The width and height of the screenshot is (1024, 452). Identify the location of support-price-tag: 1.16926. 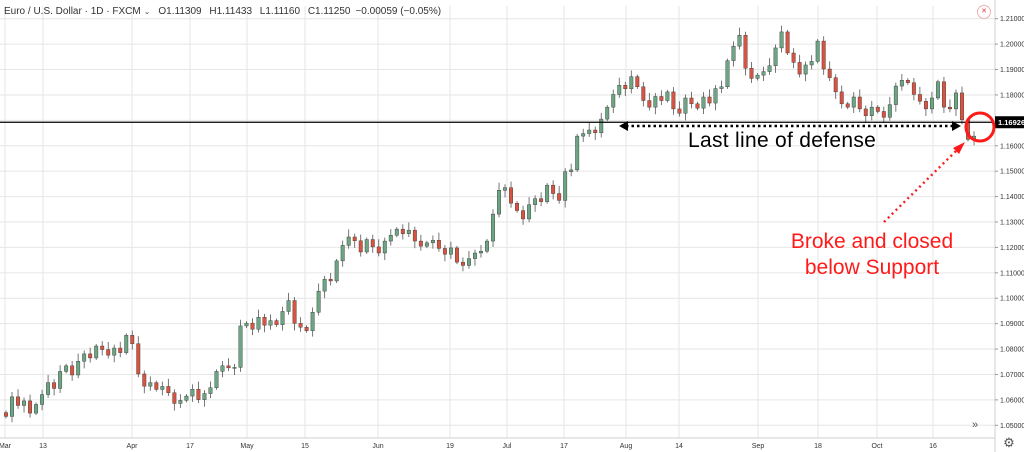
(1009, 122).